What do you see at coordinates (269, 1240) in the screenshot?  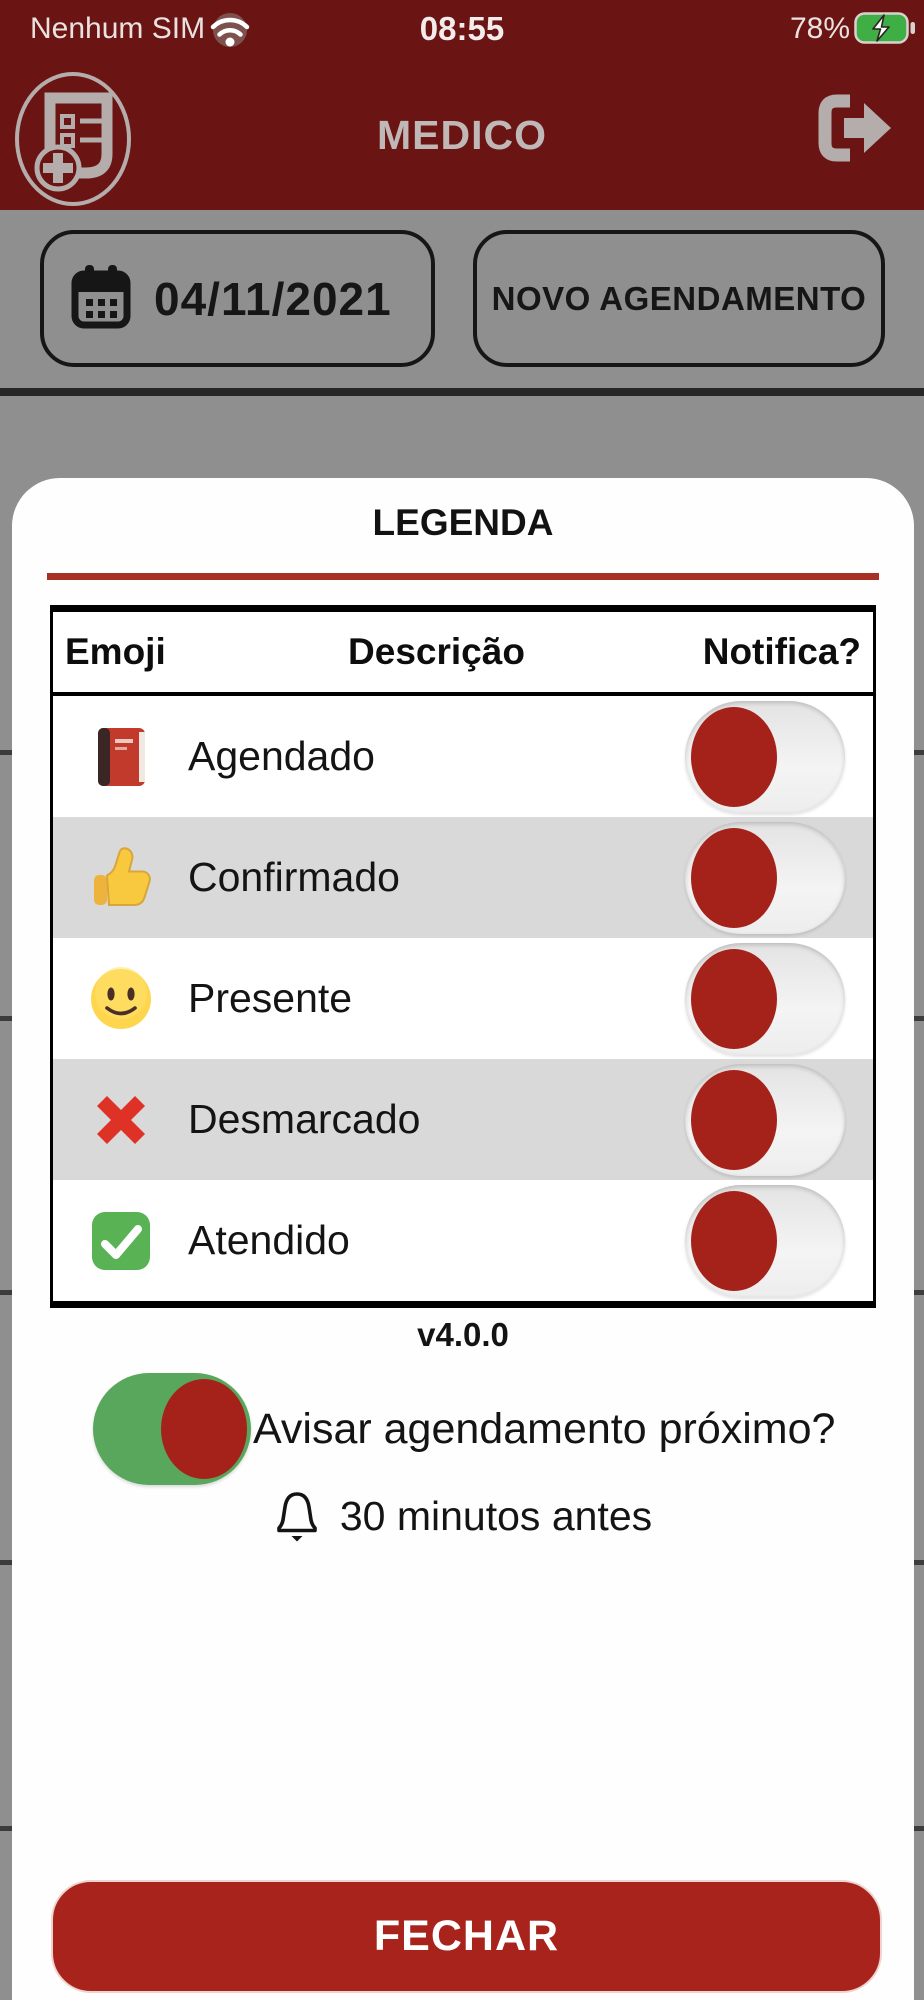 I see `row-label: Atendido` at bounding box center [269, 1240].